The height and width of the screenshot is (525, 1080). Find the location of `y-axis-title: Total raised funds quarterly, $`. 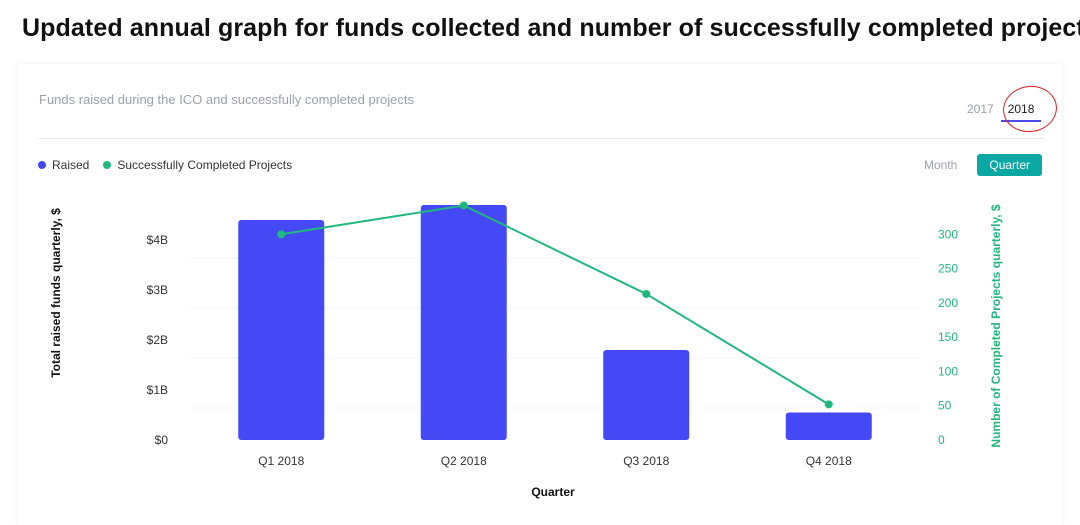

y-axis-title: Total raised funds quarterly, $ is located at coordinates (56, 293).